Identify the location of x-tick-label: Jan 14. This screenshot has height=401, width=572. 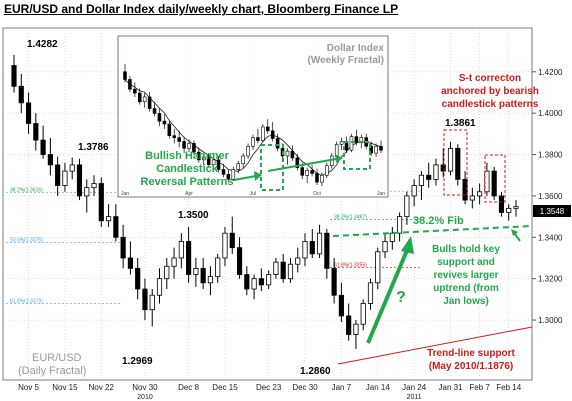
(378, 387).